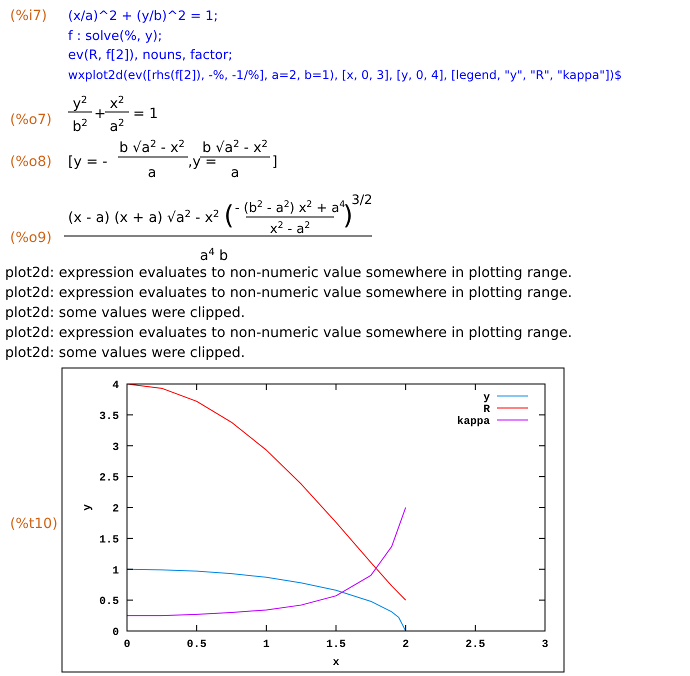  What do you see at coordinates (31, 120) in the screenshot?
I see `text: (%o7)` at bounding box center [31, 120].